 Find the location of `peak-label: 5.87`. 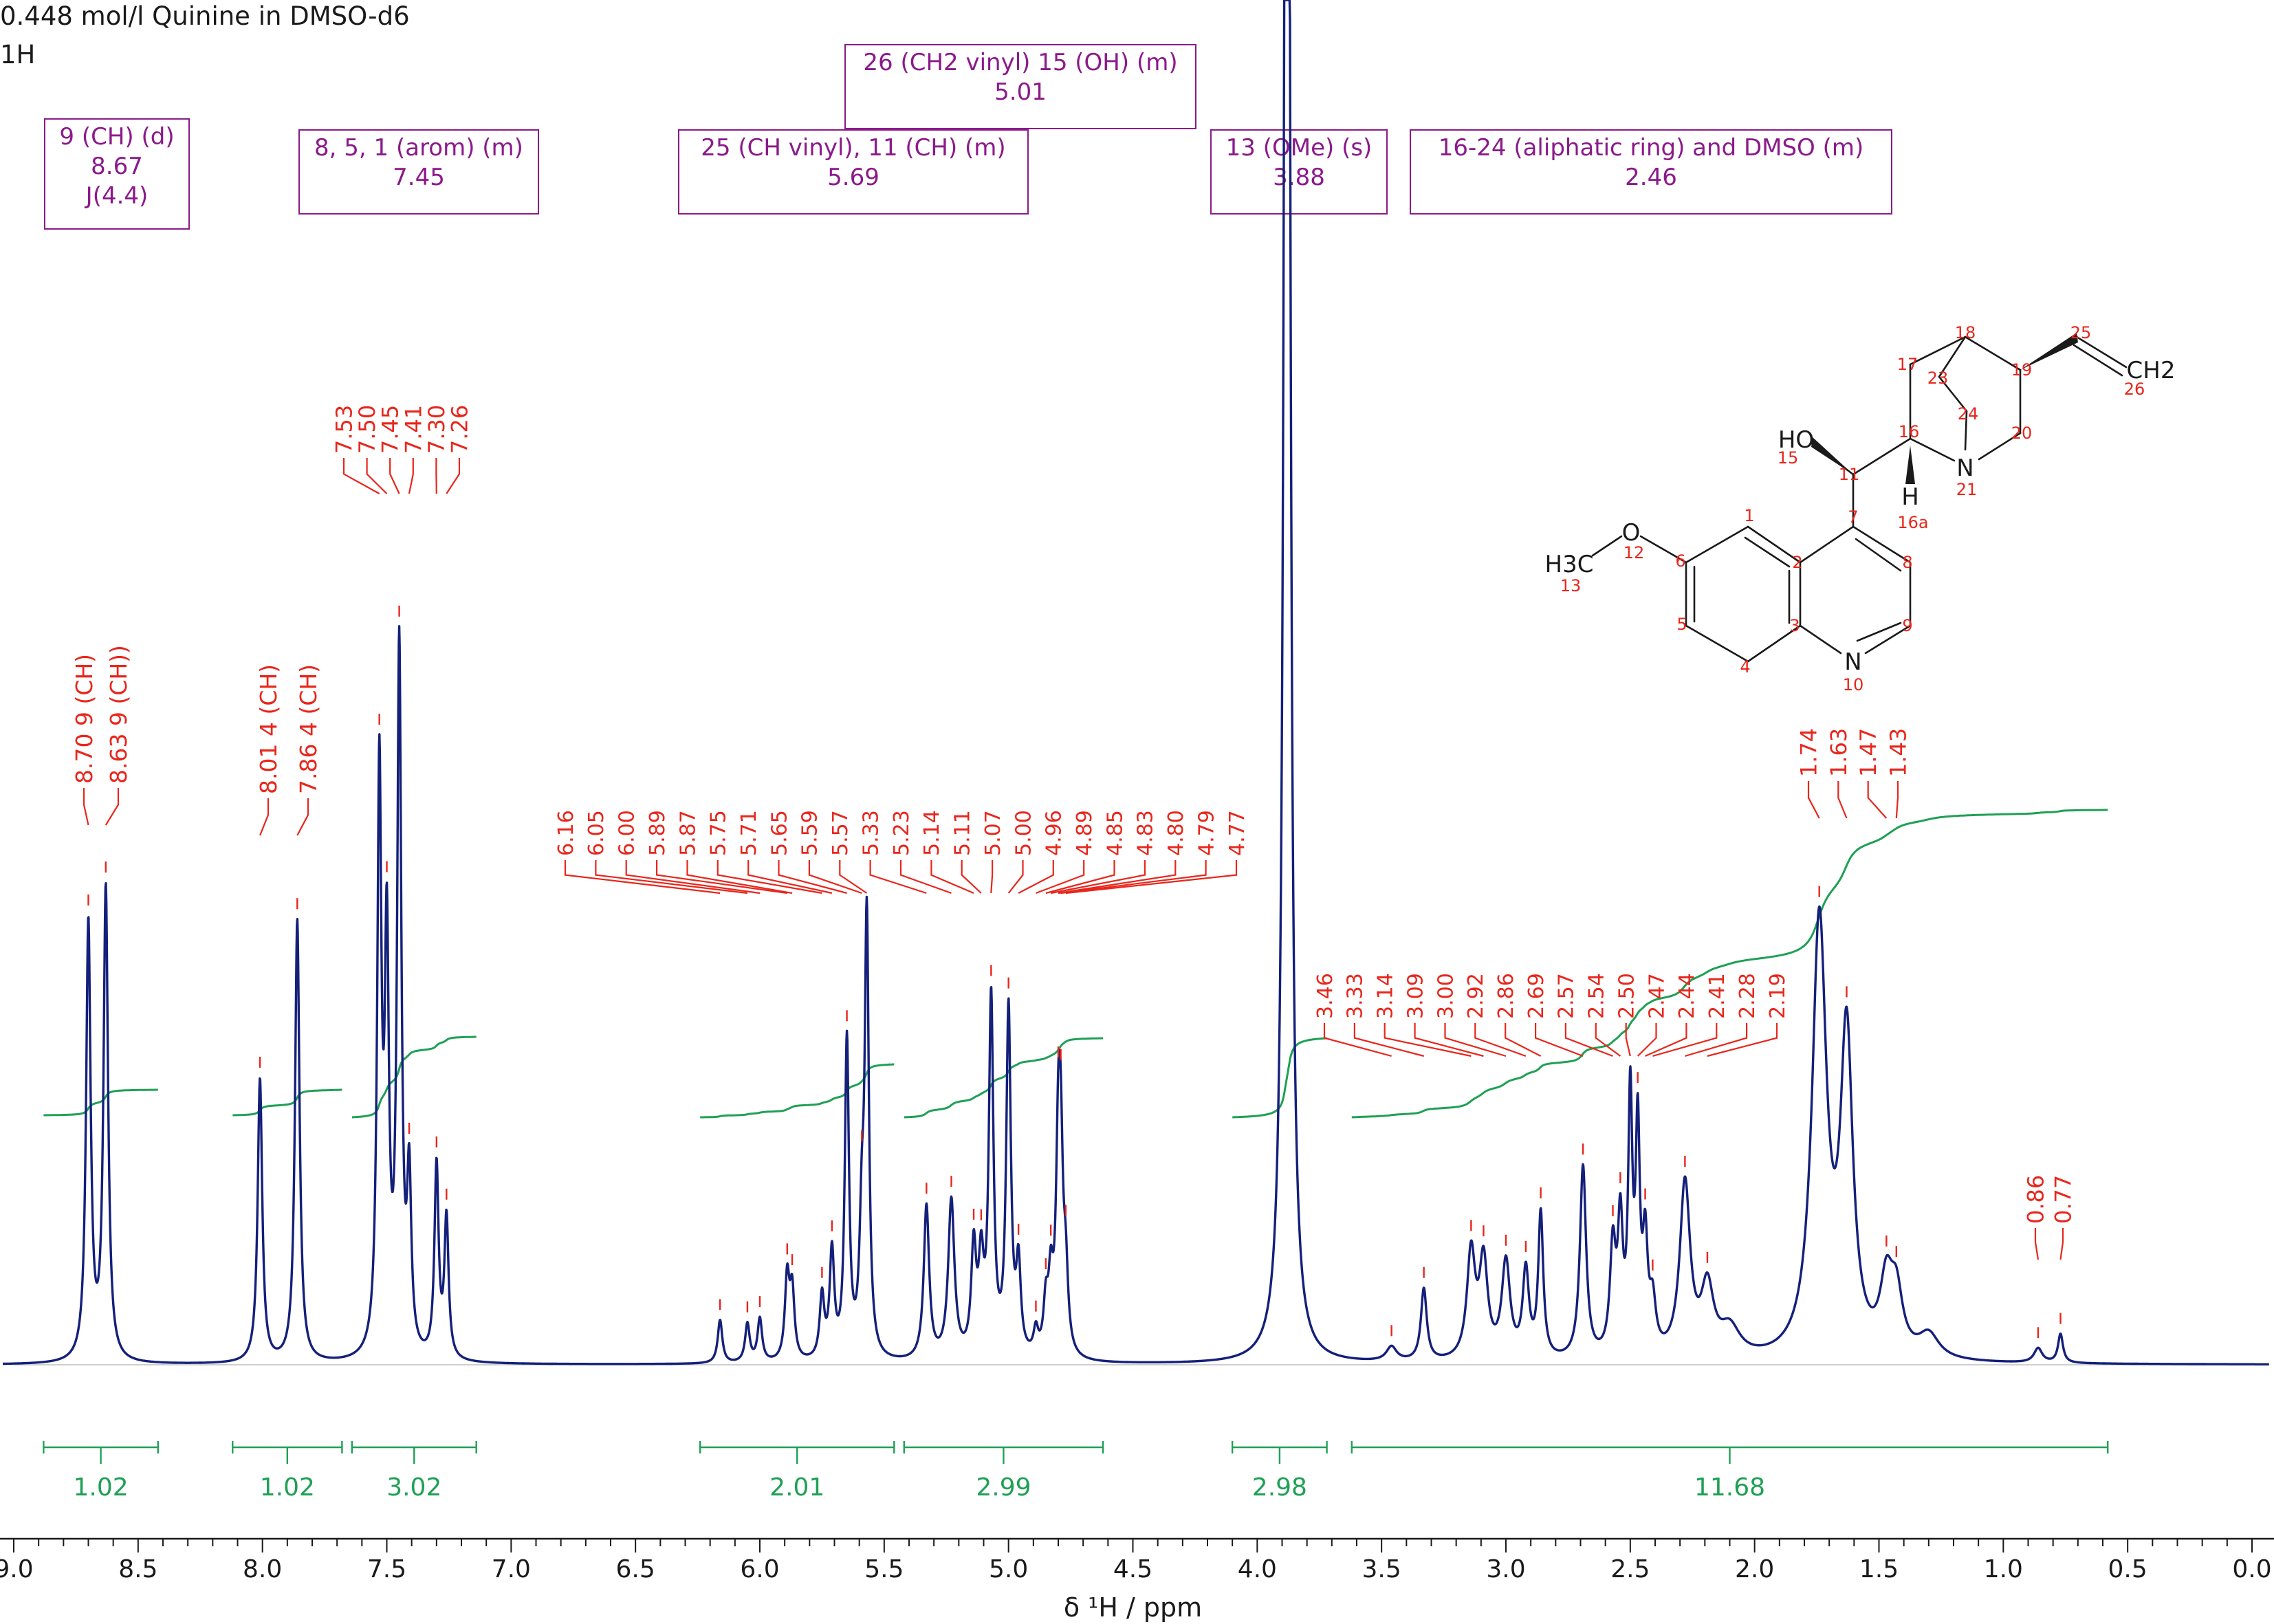

peak-label: 5.87 is located at coordinates (688, 833).